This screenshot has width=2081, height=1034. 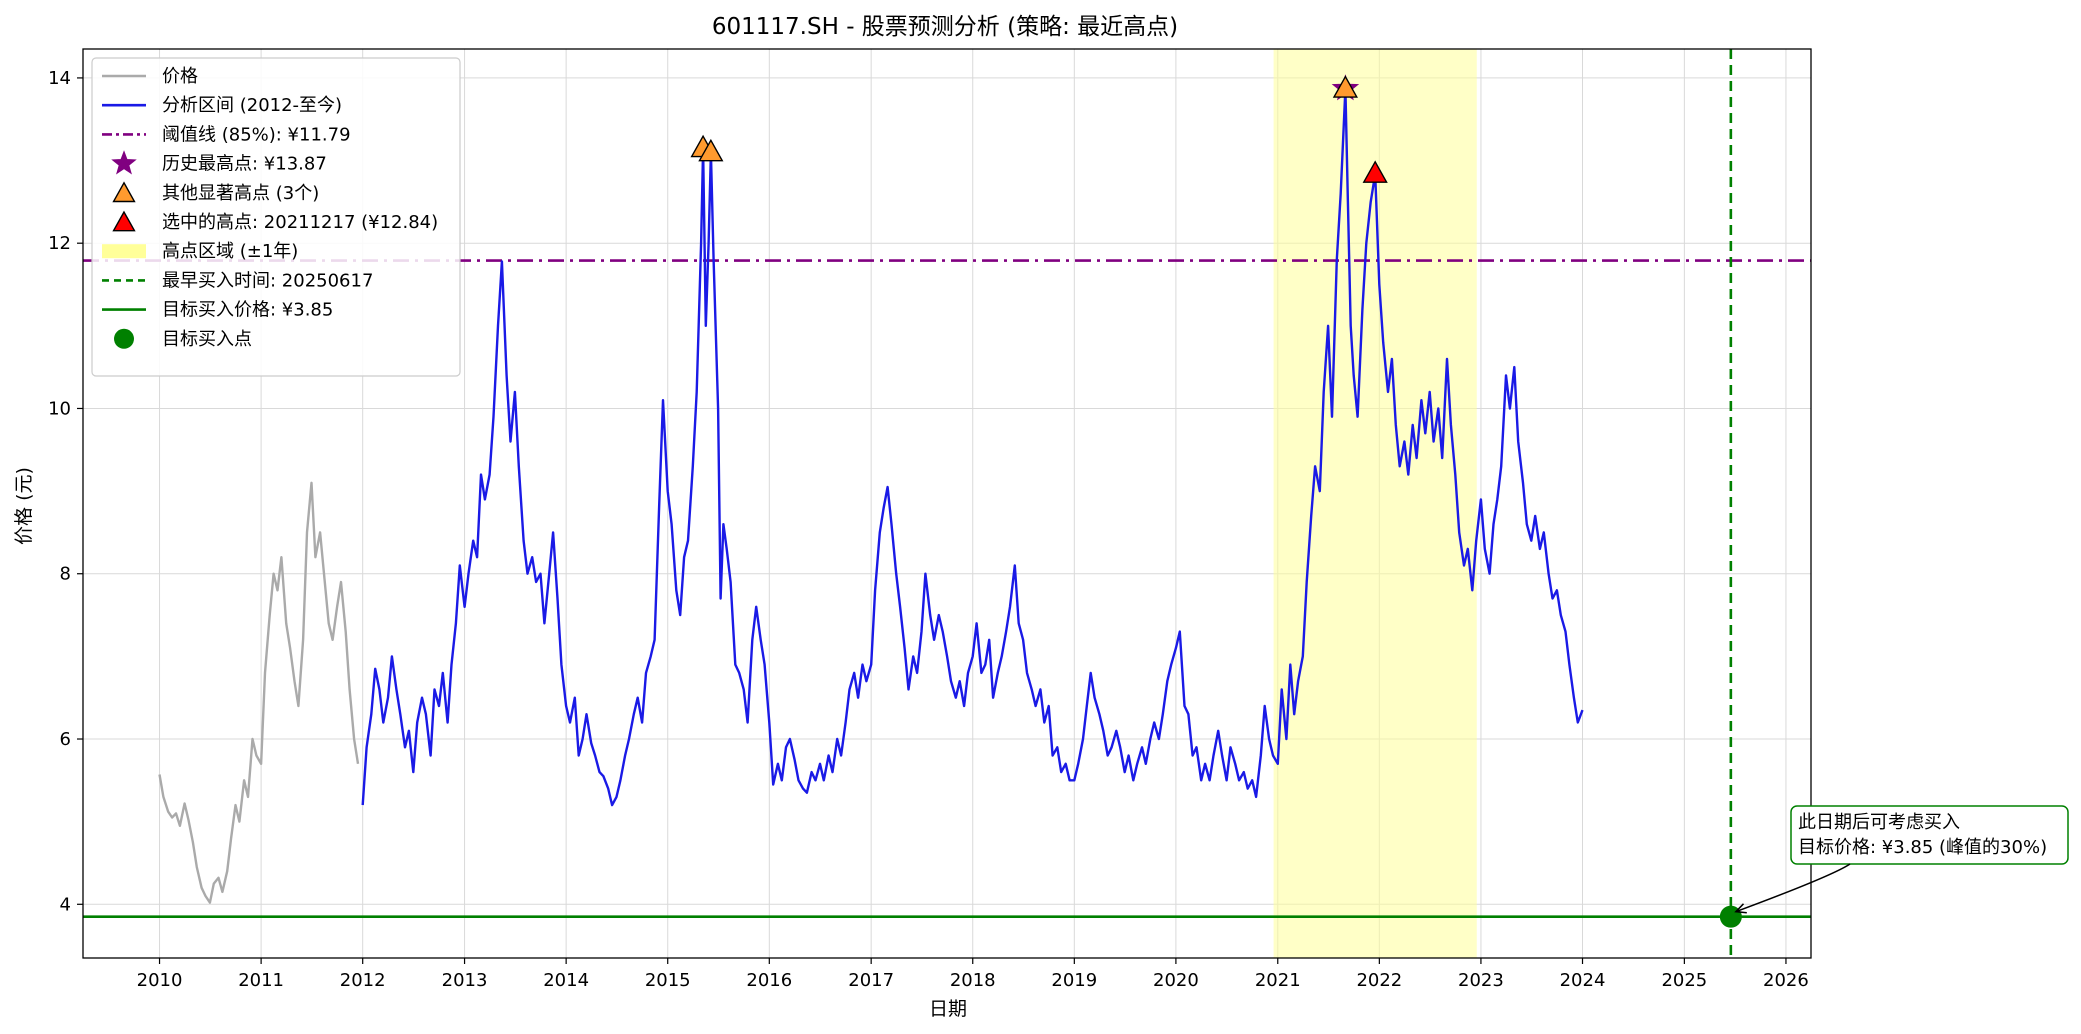 I want to click on legend-label: 目标买入点, so click(x=207, y=339).